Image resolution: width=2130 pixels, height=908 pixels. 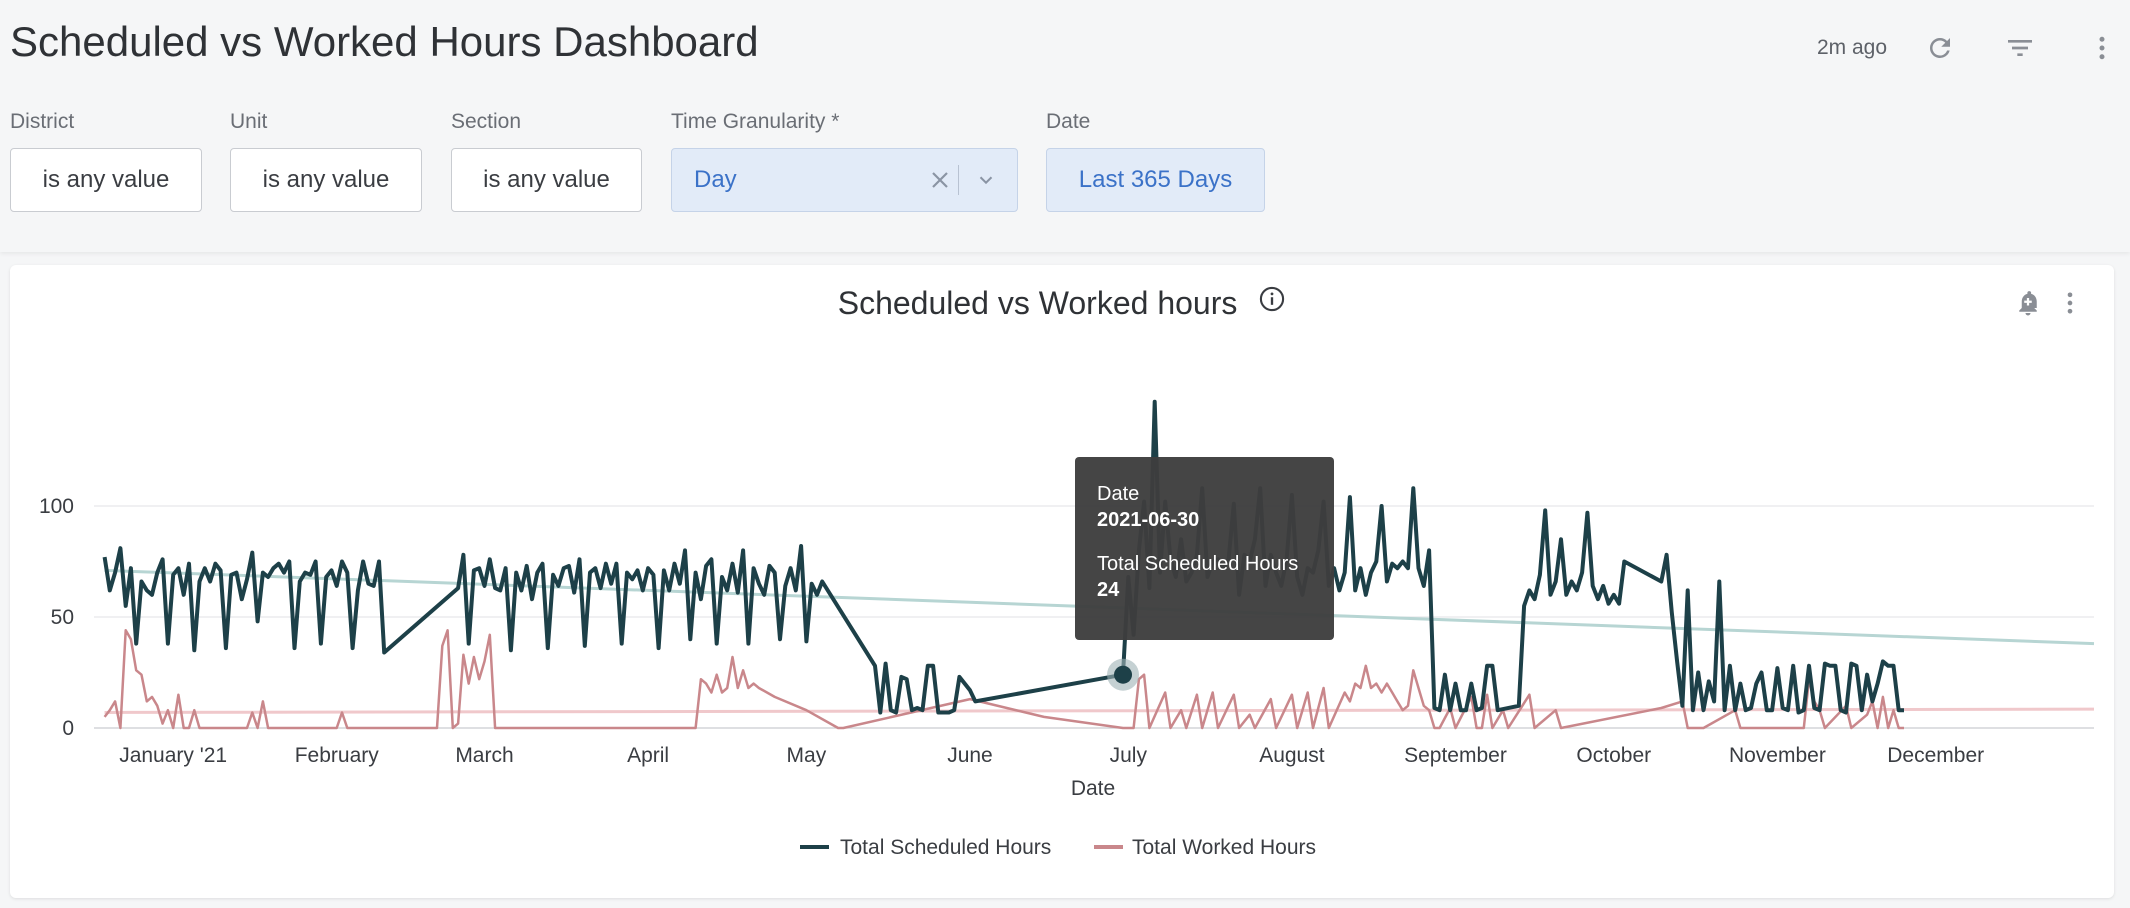 I want to click on trend-line, so click(x=1099, y=710).